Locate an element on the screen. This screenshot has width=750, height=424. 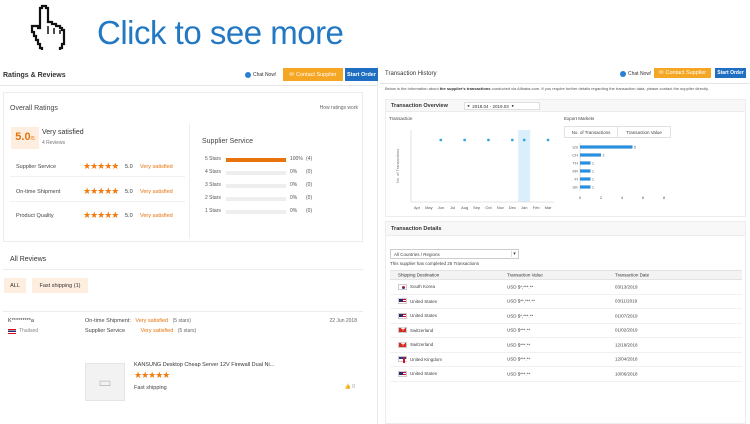
contact-supplier-label: Contact Supplier is located at coordinates (686, 73).